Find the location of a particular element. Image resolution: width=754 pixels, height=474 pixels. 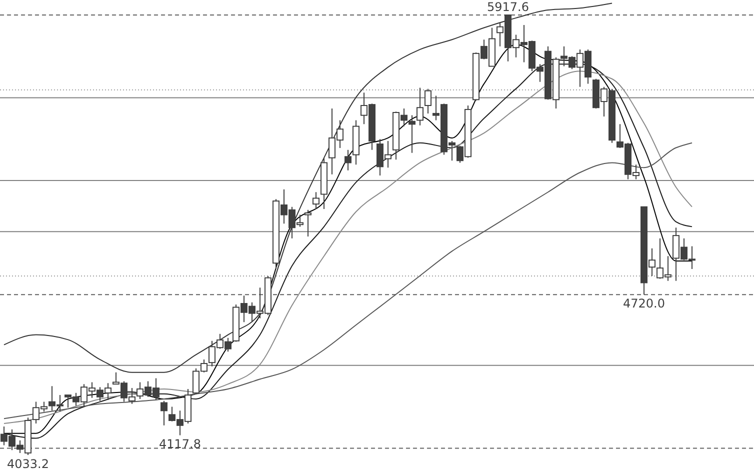

annotation: 4720.0 is located at coordinates (644, 303).